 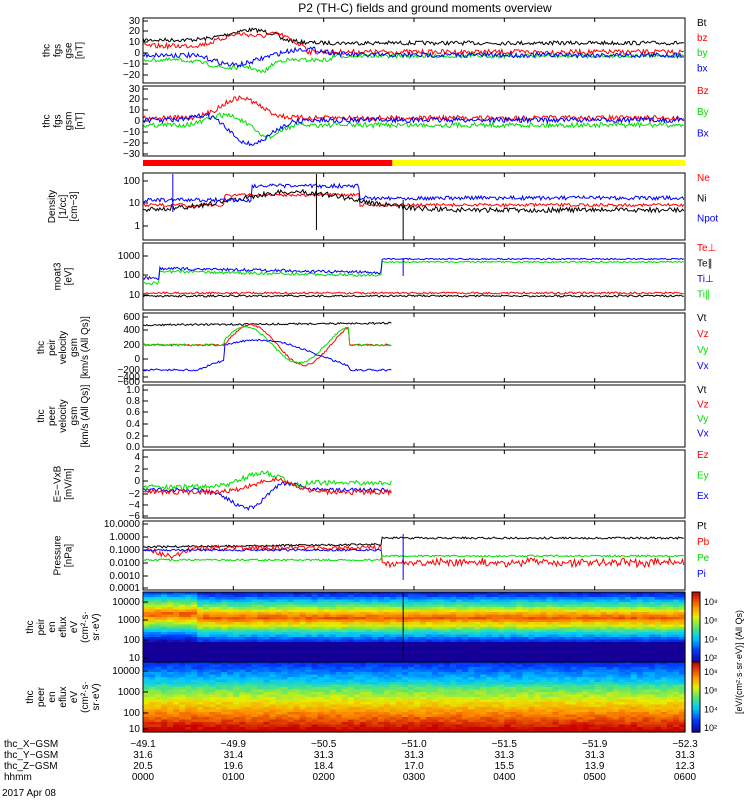 I want to click on panel-p2-legend-0: Bz, so click(x=703, y=91).